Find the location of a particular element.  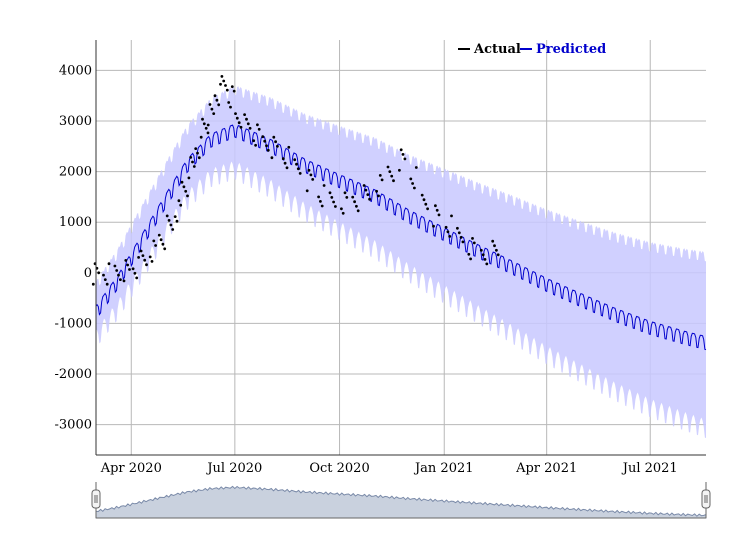

navigator-right-handle is located at coordinates (706, 499).